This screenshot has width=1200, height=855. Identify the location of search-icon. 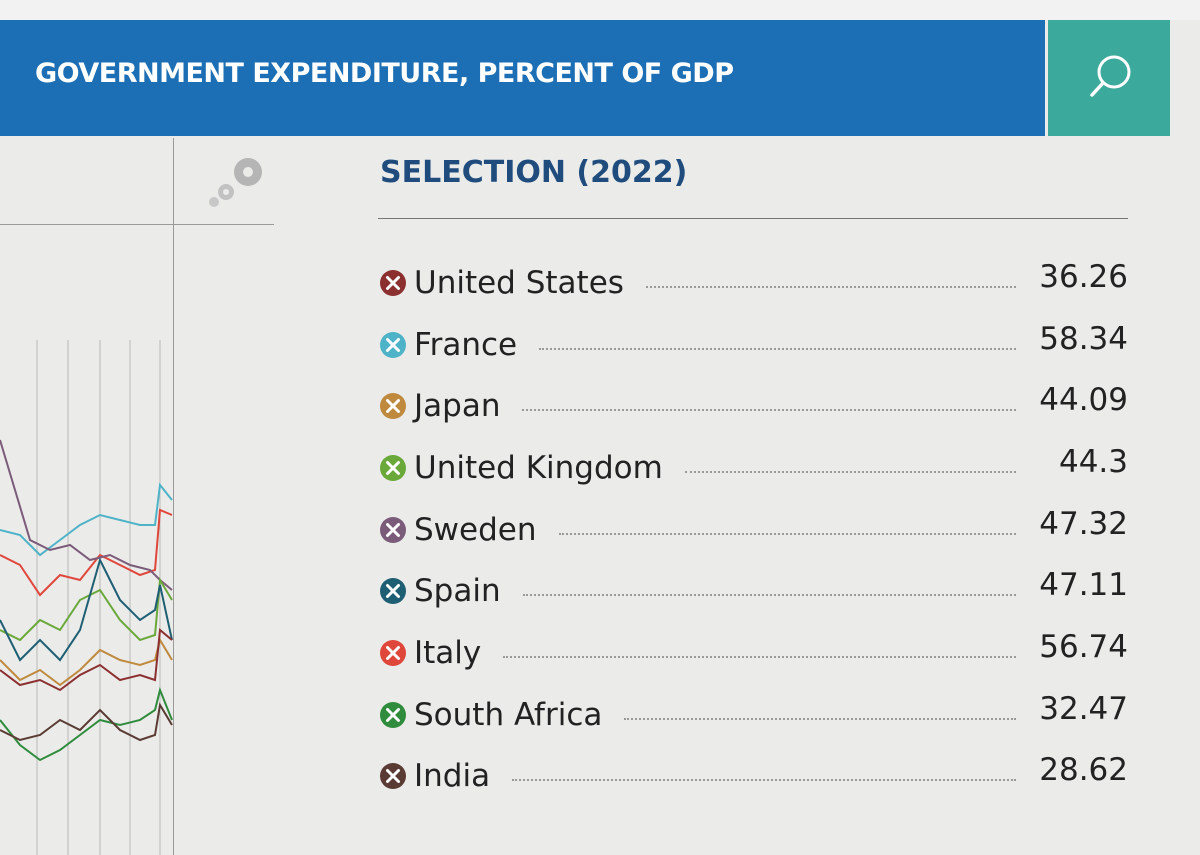
(1110, 76).